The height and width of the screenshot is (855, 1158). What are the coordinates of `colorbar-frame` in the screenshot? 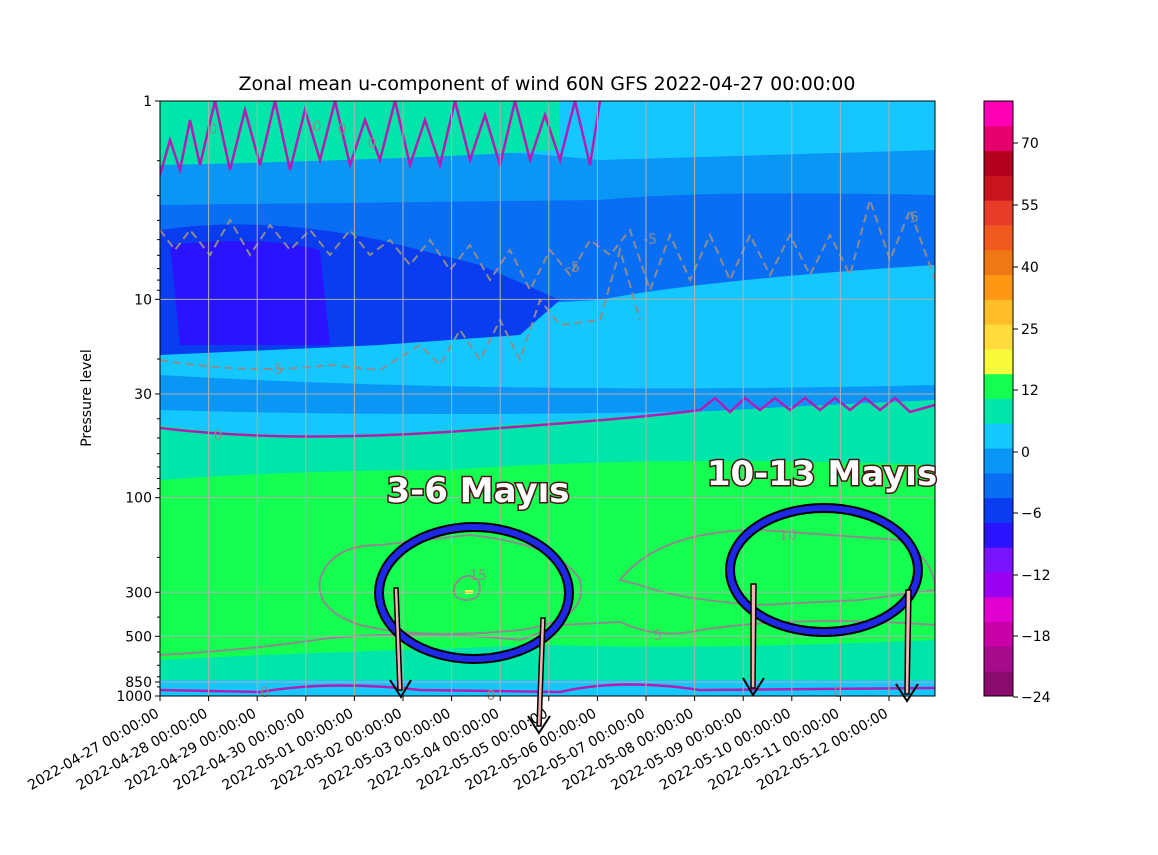 It's located at (998, 398).